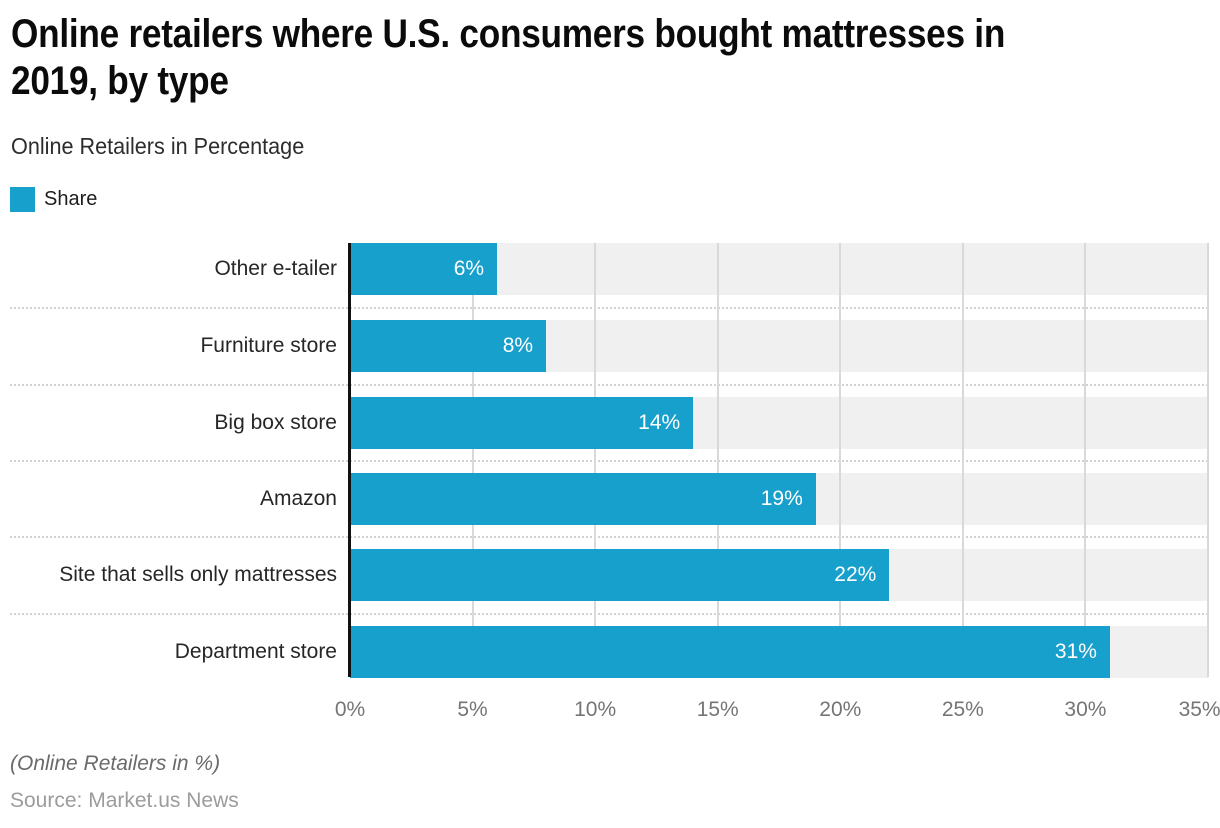 Image resolution: width=1220 pixels, height=828 pixels. I want to click on row-plot: 31%, so click(779, 651).